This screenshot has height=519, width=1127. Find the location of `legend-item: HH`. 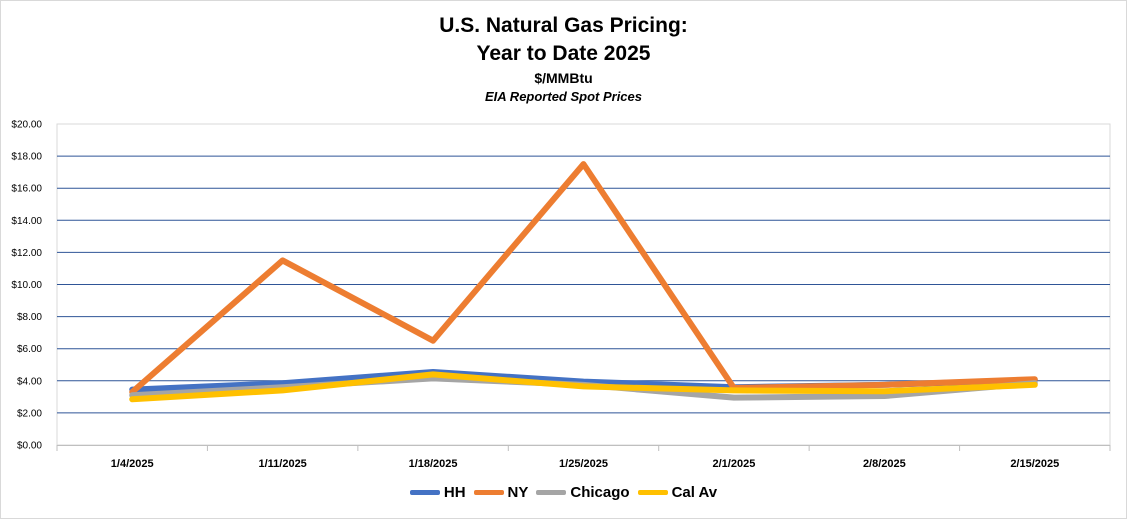

legend-item: HH is located at coordinates (437, 492).